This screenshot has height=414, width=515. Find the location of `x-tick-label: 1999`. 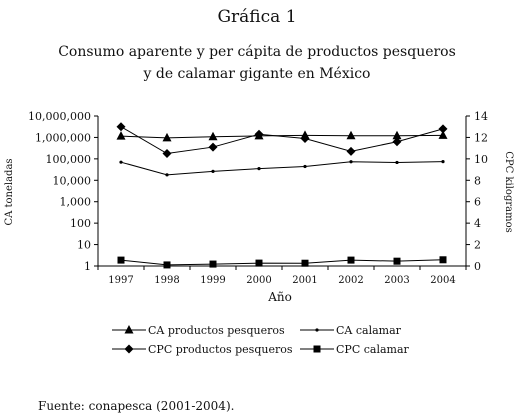

x-tick-label: 1999 is located at coordinates (212, 280).